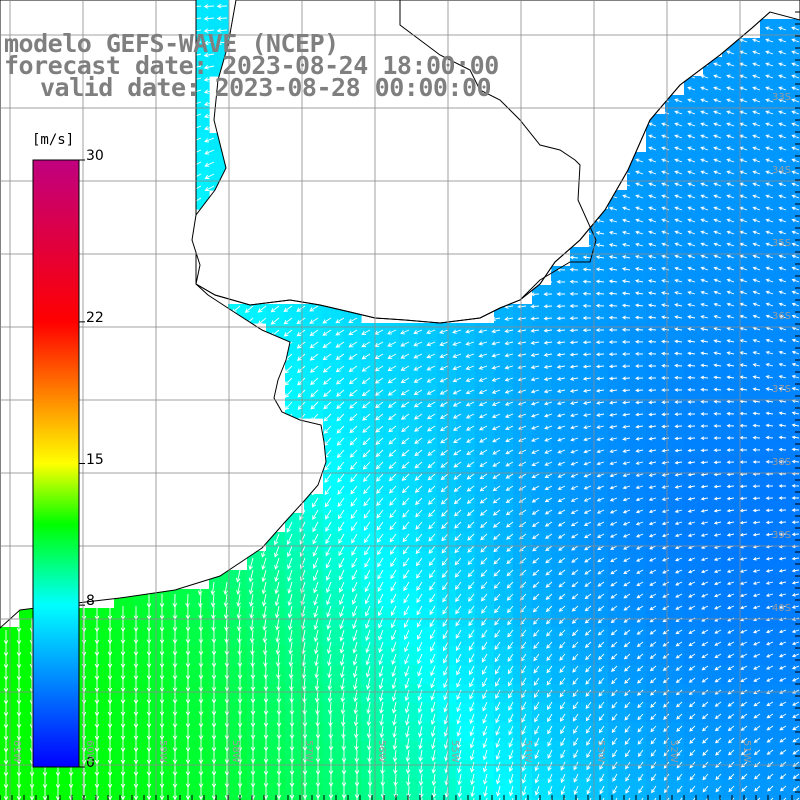  Describe the element at coordinates (782, 535) in the screenshot. I see `latitude-label: 39S` at that location.